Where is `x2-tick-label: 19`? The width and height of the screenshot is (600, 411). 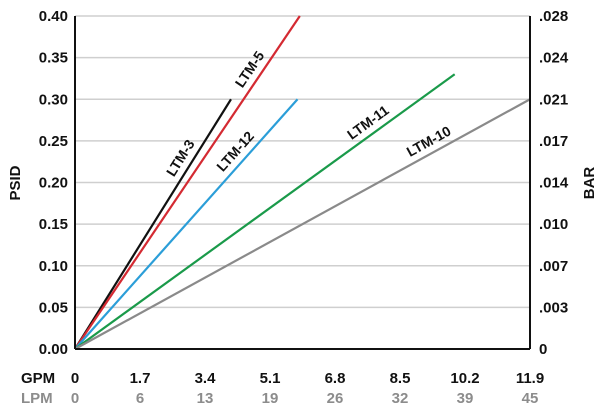
x2-tick-label: 19 is located at coordinates (270, 398).